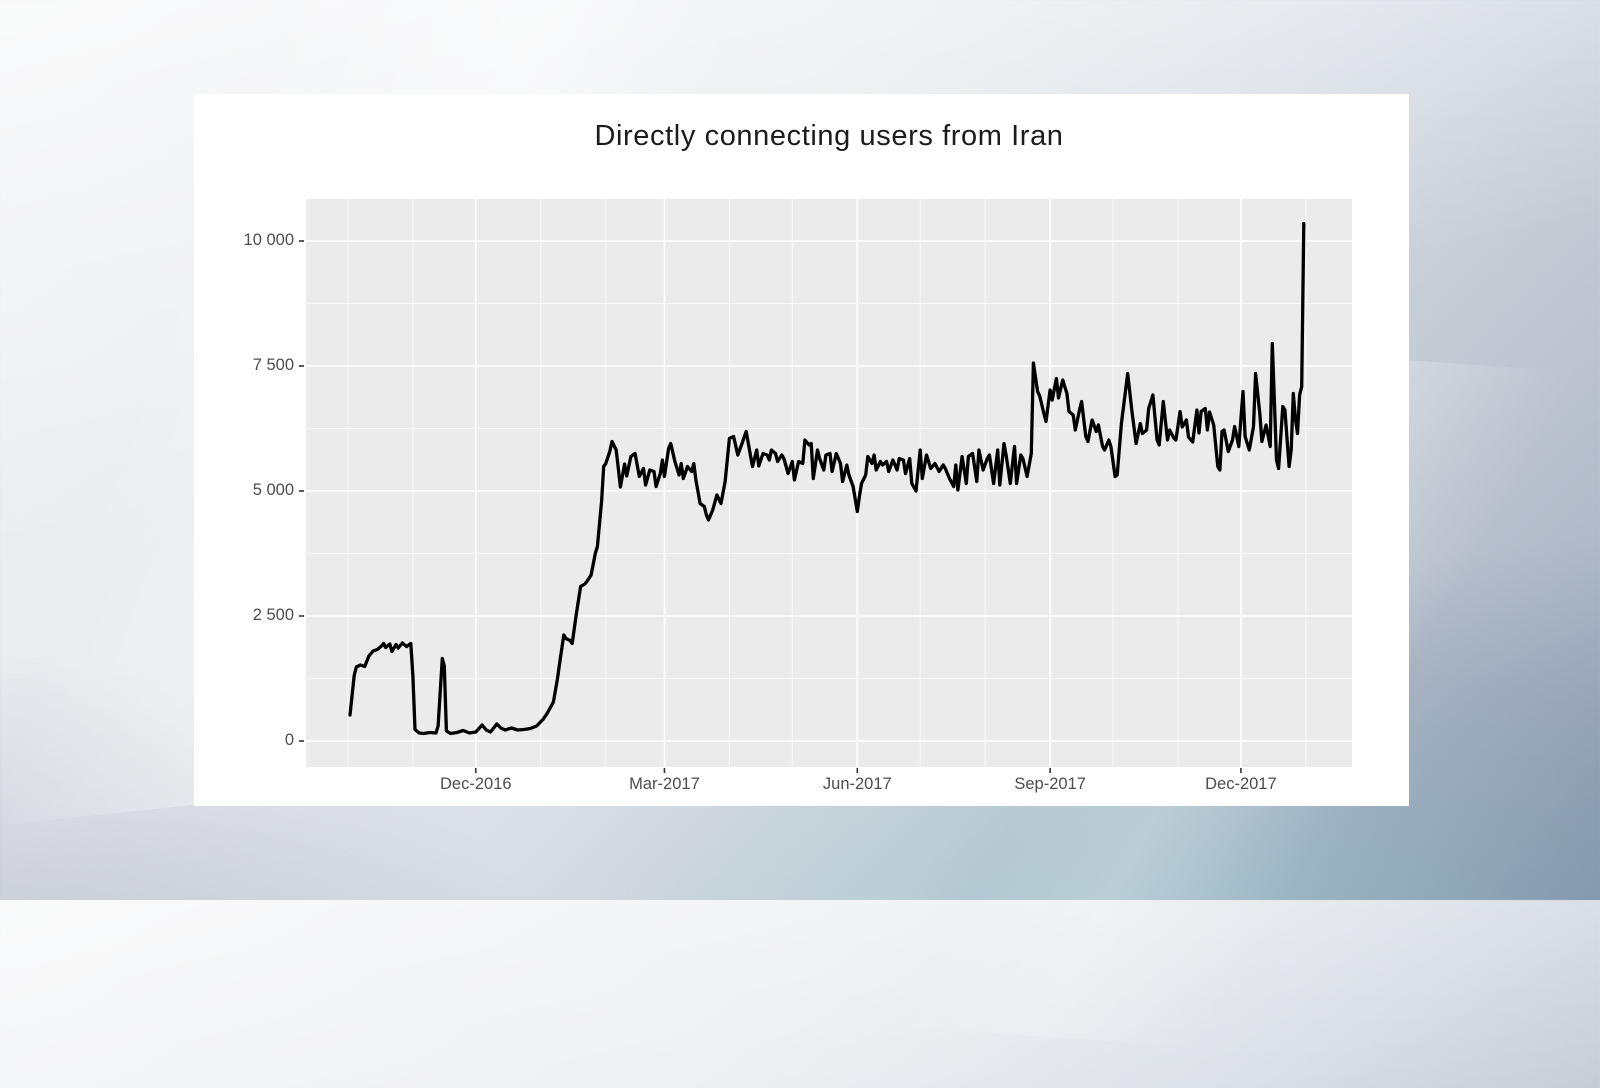 This screenshot has height=1088, width=1600. I want to click on x-tick-label: Dec-2017, so click(1241, 784).